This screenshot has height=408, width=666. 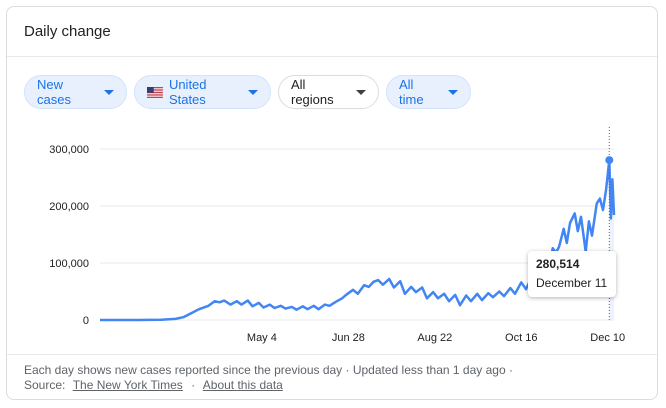 I want to click on x-tick-label: Oct 16, so click(x=521, y=338).